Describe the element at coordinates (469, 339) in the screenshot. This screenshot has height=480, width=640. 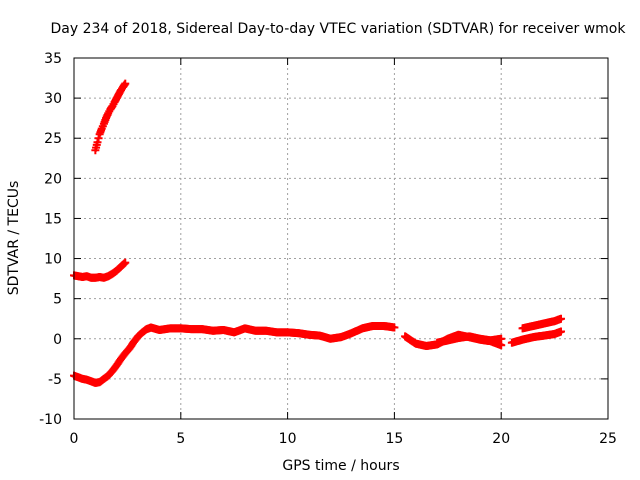
I see `series-arc-night-a` at that location.